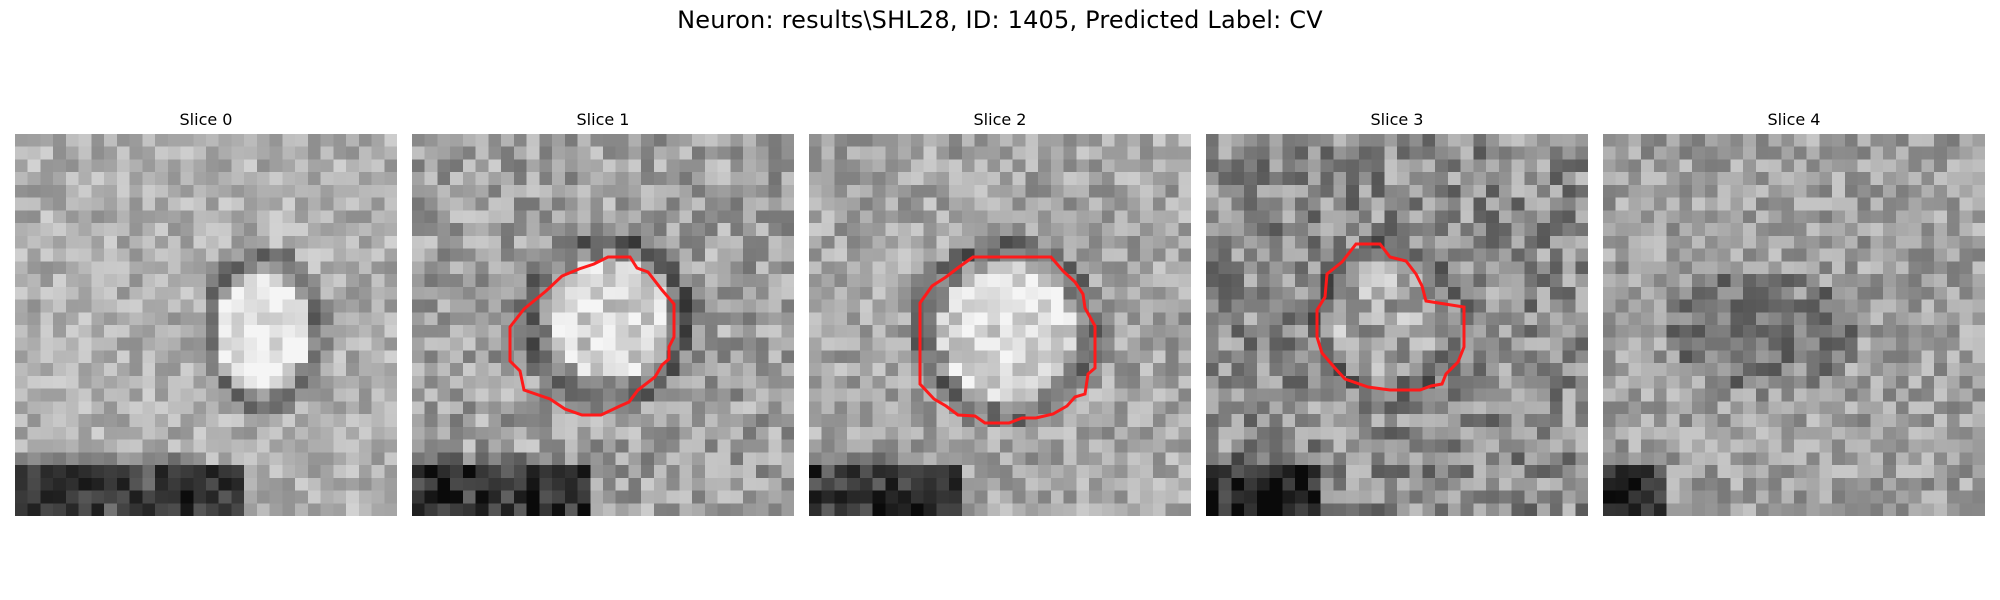 The width and height of the screenshot is (2000, 600). What do you see at coordinates (603, 119) in the screenshot?
I see `slice-1-title: Slice 1` at bounding box center [603, 119].